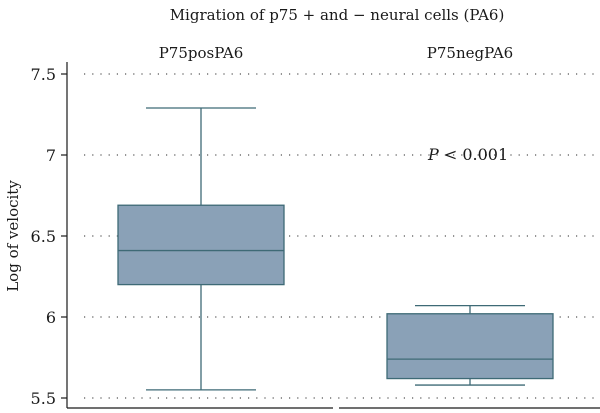 This screenshot has width=600, height=413. I want to click on y-tick-label-2: 6.5, so click(43, 236).